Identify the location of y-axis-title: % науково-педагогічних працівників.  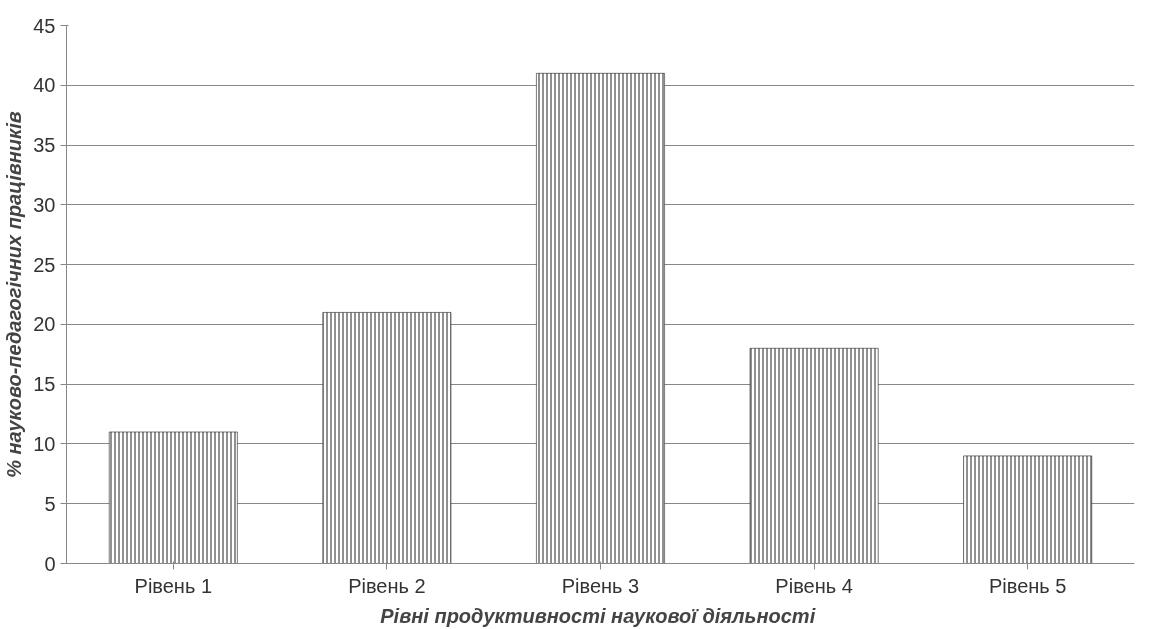
(14, 294).